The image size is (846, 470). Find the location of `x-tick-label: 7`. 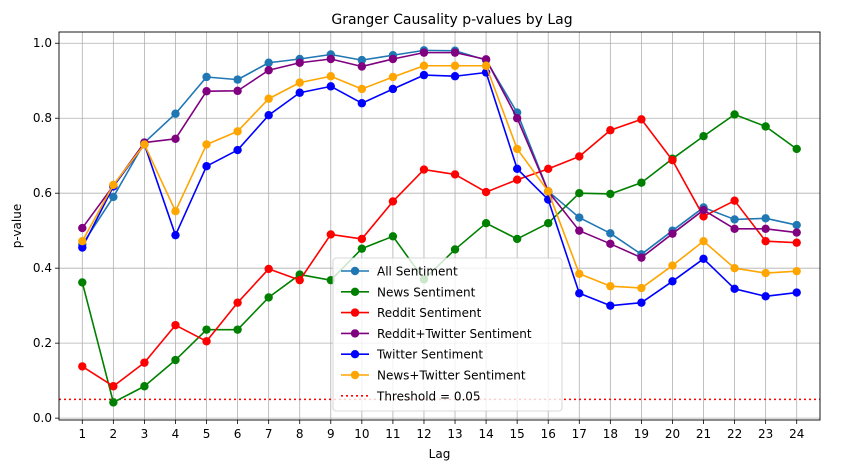

x-tick-label: 7 is located at coordinates (269, 434).